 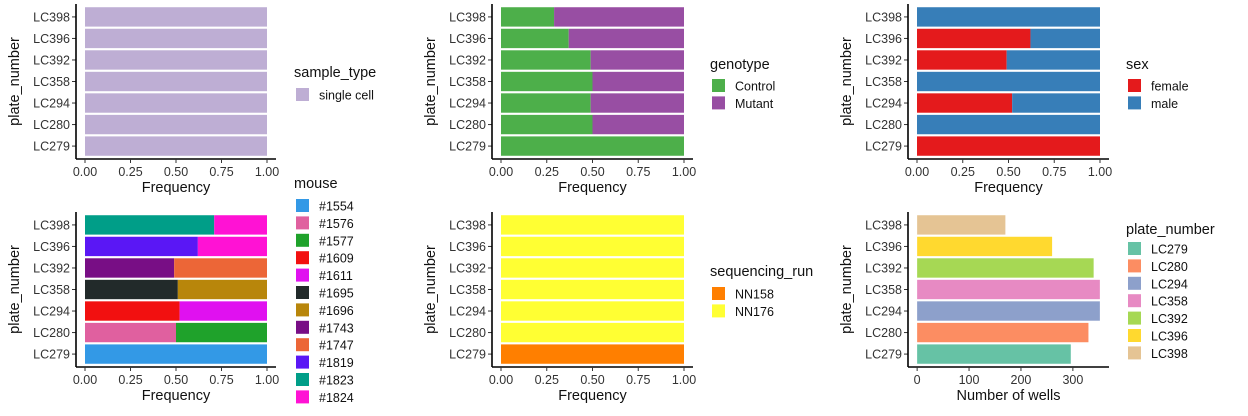 I want to click on legend-label: LC392, so click(x=1169, y=319).